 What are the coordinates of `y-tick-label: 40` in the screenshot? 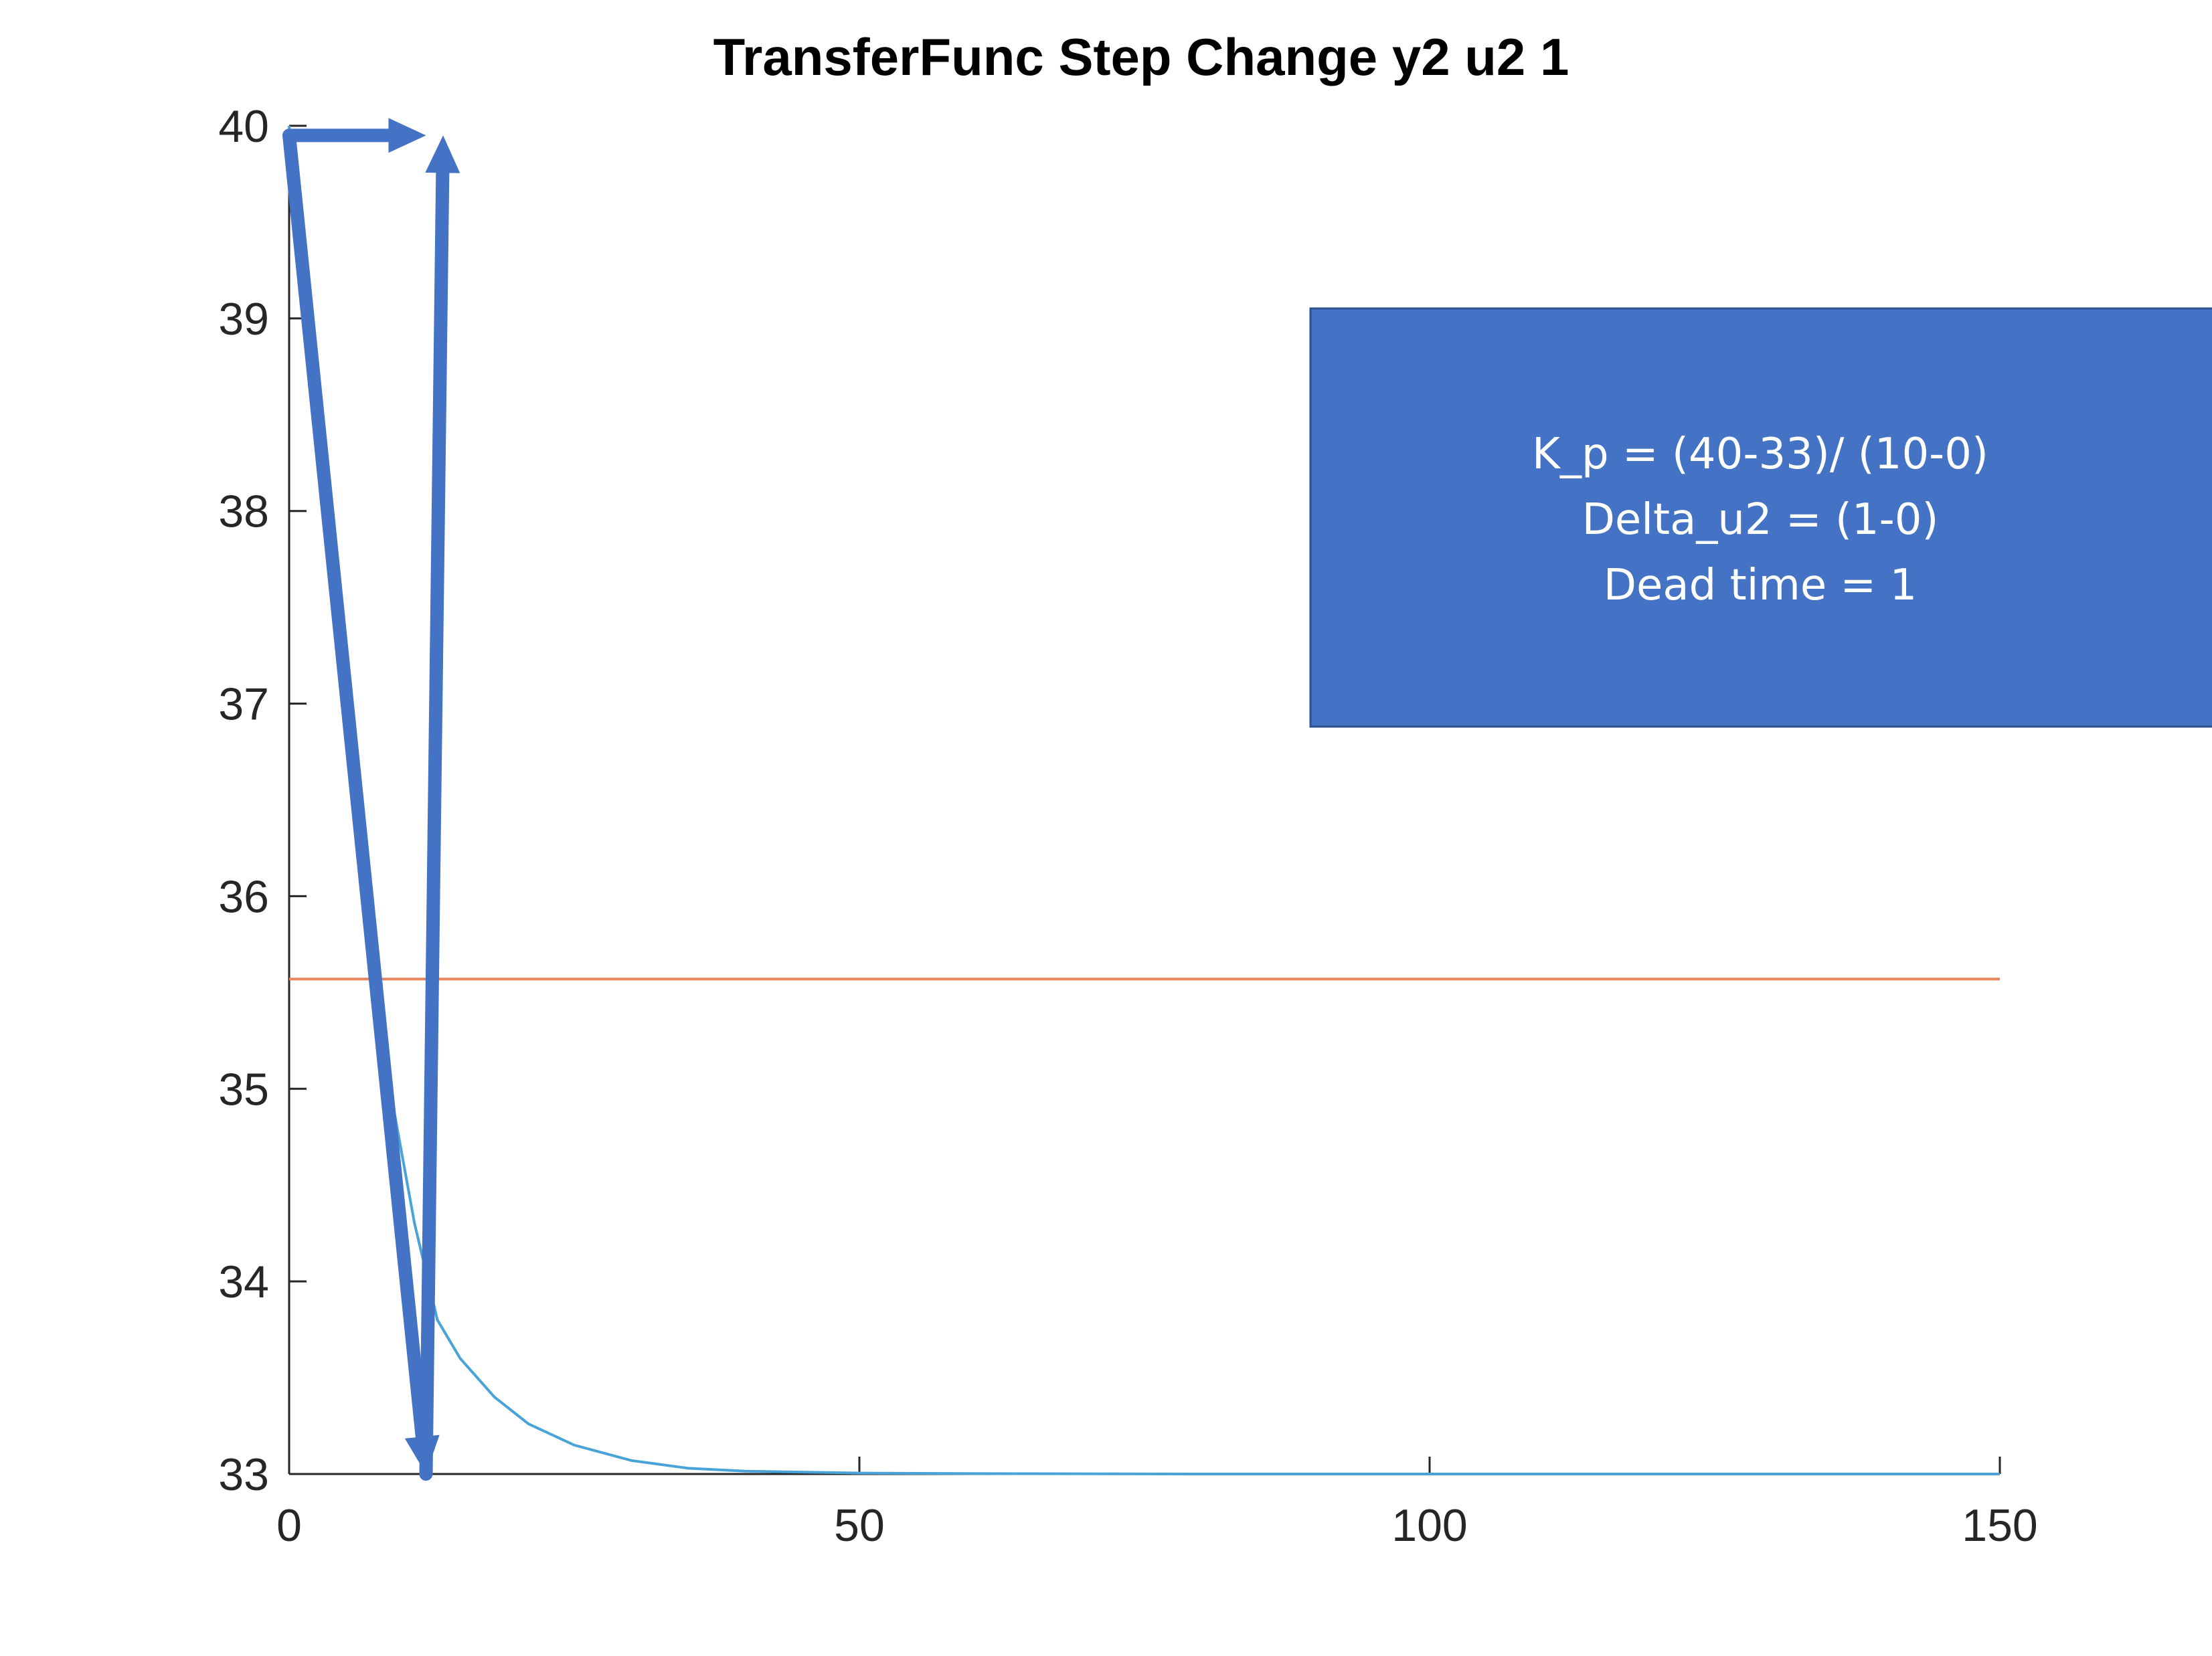 It's located at (243, 126).